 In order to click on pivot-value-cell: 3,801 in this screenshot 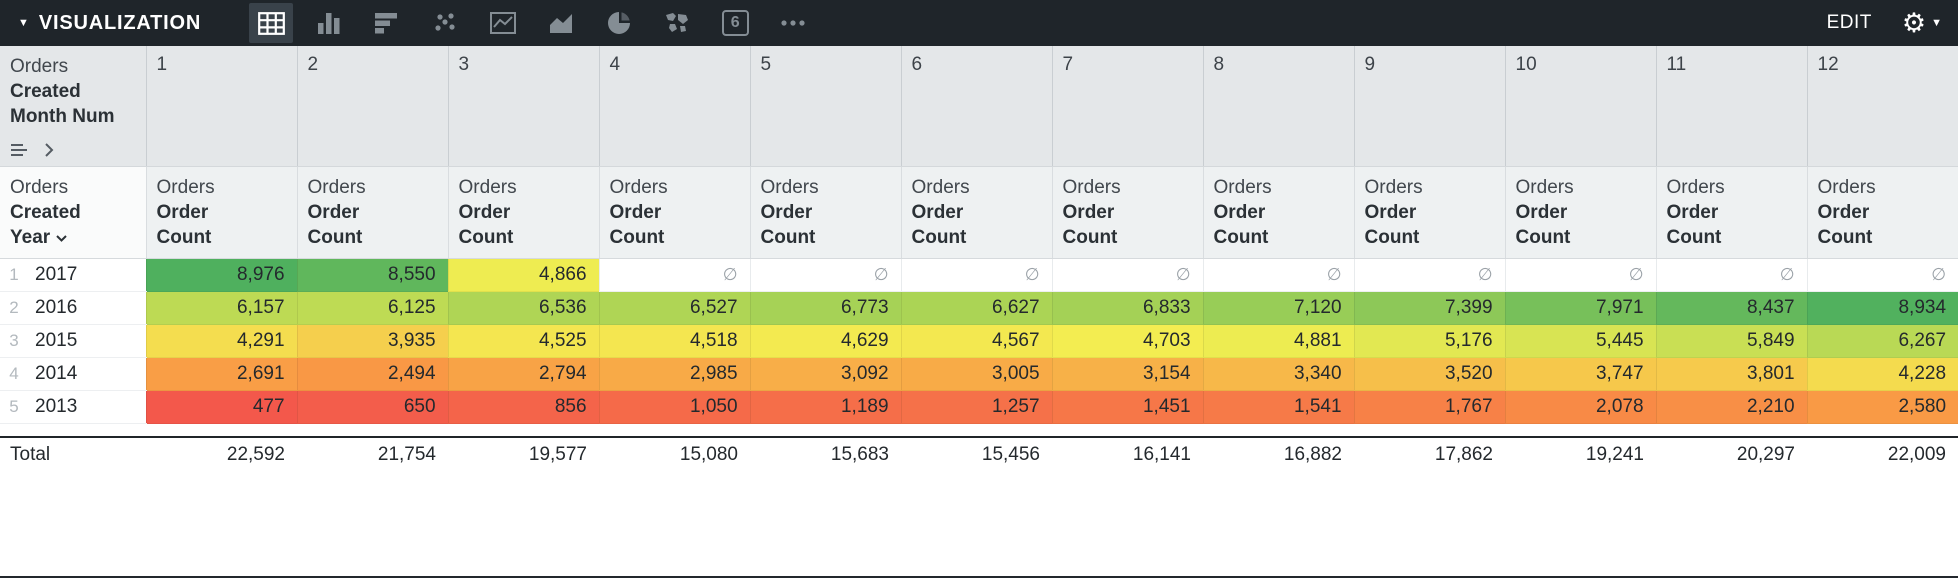, I will do `click(1731, 374)`.